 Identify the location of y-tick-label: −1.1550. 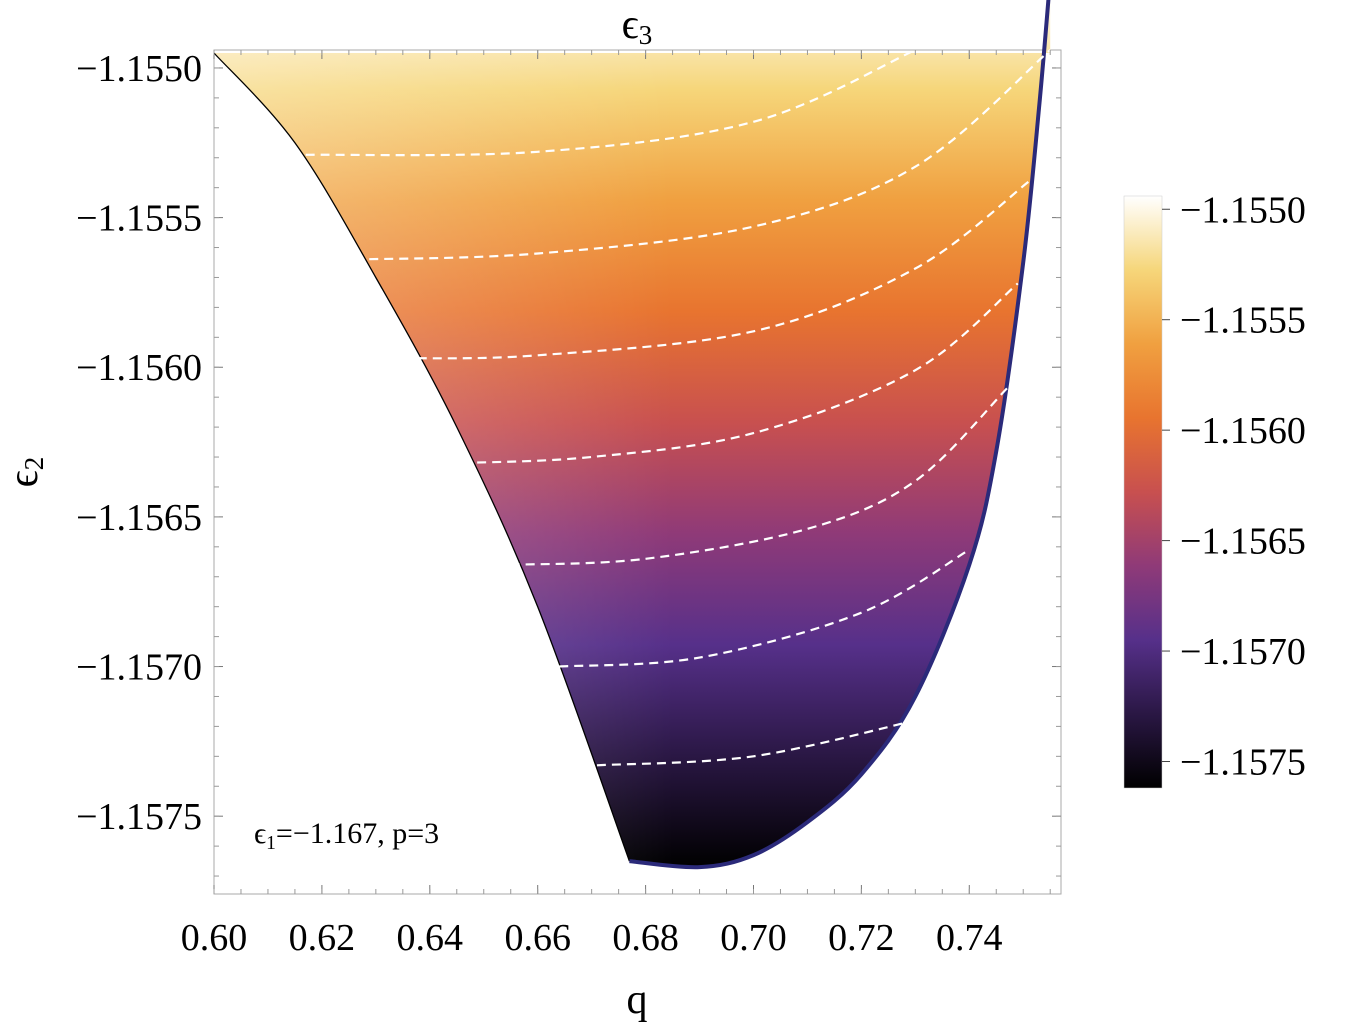
(139, 69).